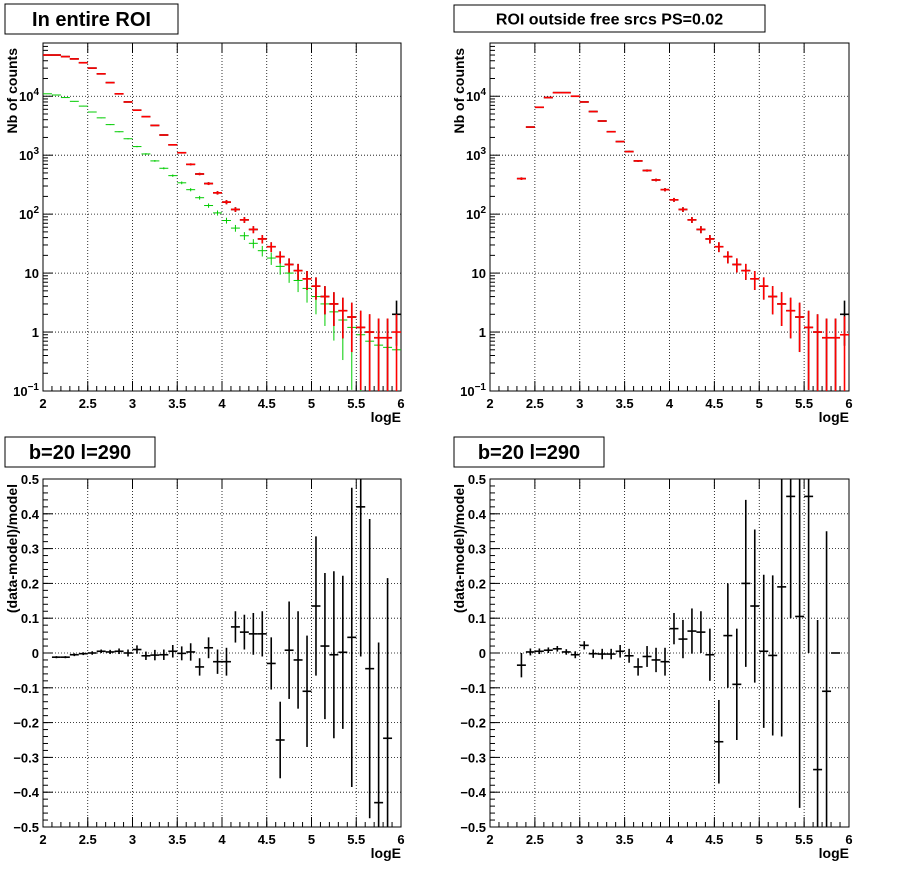 The height and width of the screenshot is (871, 898). I want to click on chart-bl-ytick-label: −0.5, so click(26, 827).